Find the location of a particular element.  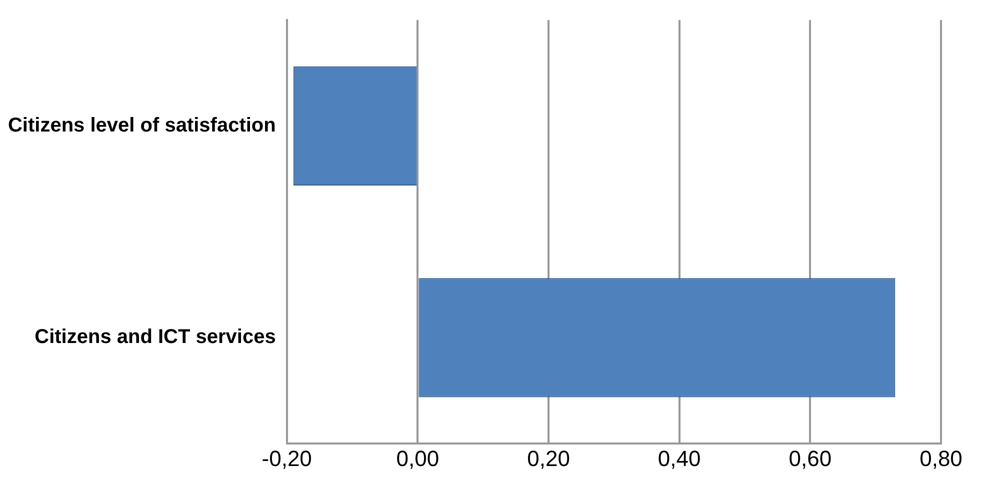

x-tick-label: 0,20 is located at coordinates (548, 458).